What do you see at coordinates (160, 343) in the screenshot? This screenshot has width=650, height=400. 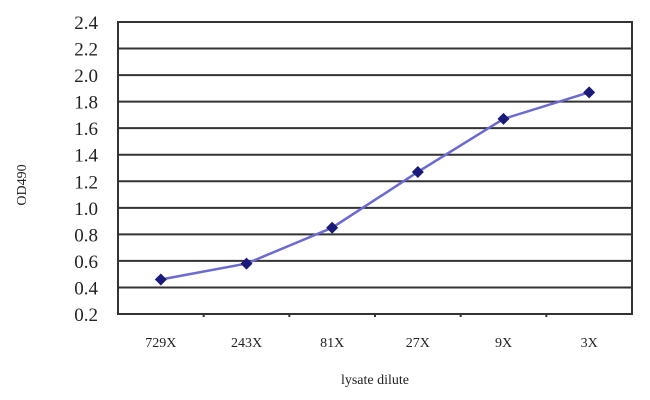 I see `x-tick-label: 729X` at bounding box center [160, 343].